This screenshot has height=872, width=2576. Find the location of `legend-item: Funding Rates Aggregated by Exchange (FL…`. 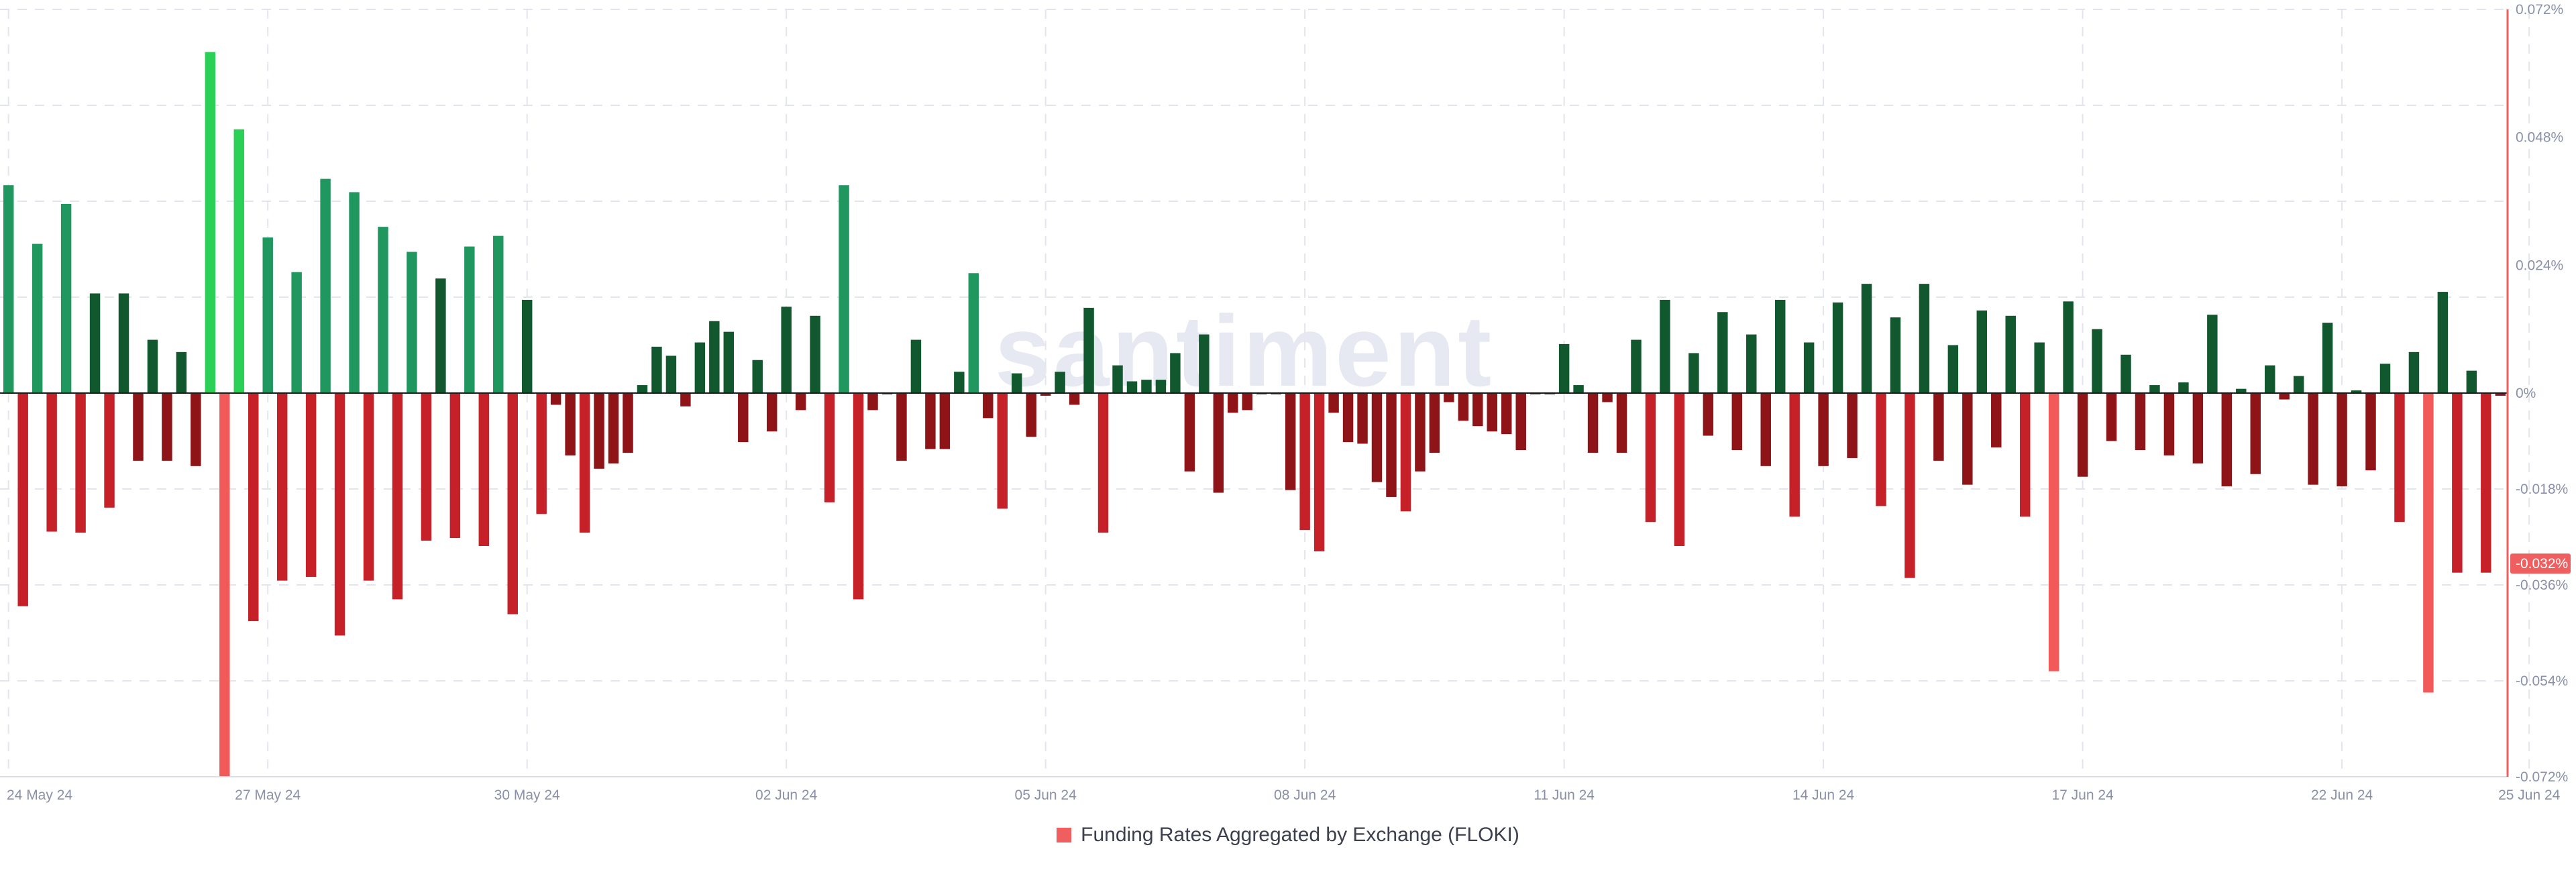

legend-item: Funding Rates Aggregated by Exchange (FL… is located at coordinates (1288, 836).